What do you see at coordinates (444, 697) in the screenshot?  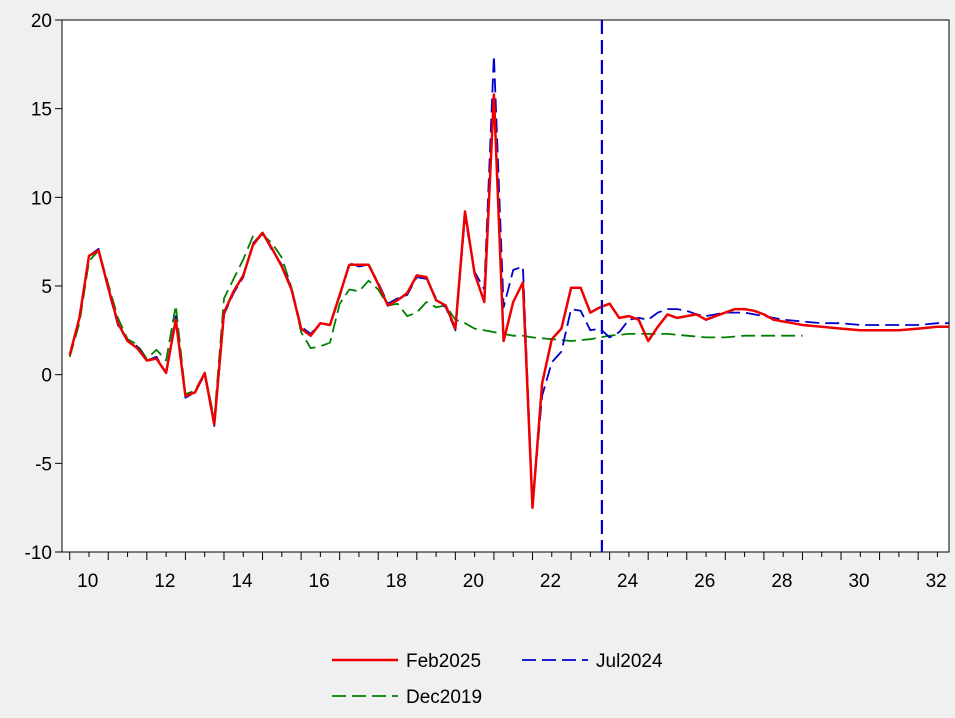 I see `legend-label-dec2019: Dec2019` at bounding box center [444, 697].